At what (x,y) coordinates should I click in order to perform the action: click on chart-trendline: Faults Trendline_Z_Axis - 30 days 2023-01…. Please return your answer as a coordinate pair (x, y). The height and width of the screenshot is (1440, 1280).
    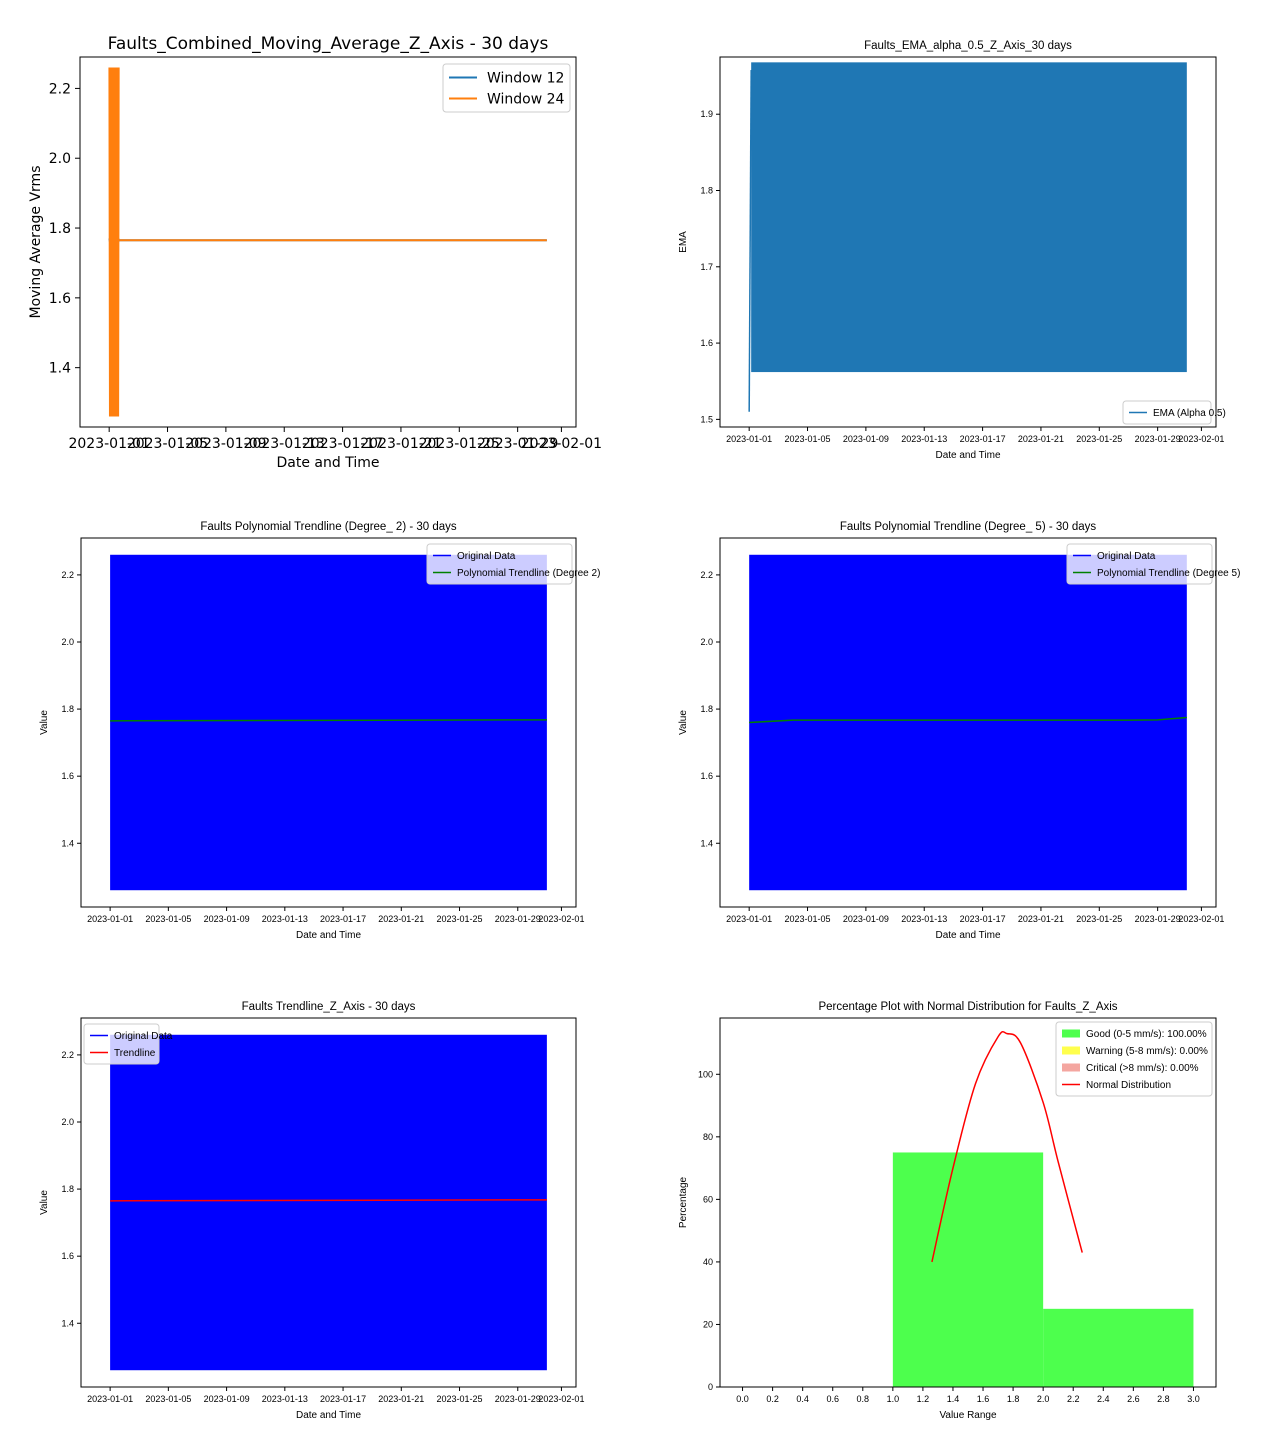
    Looking at the image, I should click on (311, 1211).